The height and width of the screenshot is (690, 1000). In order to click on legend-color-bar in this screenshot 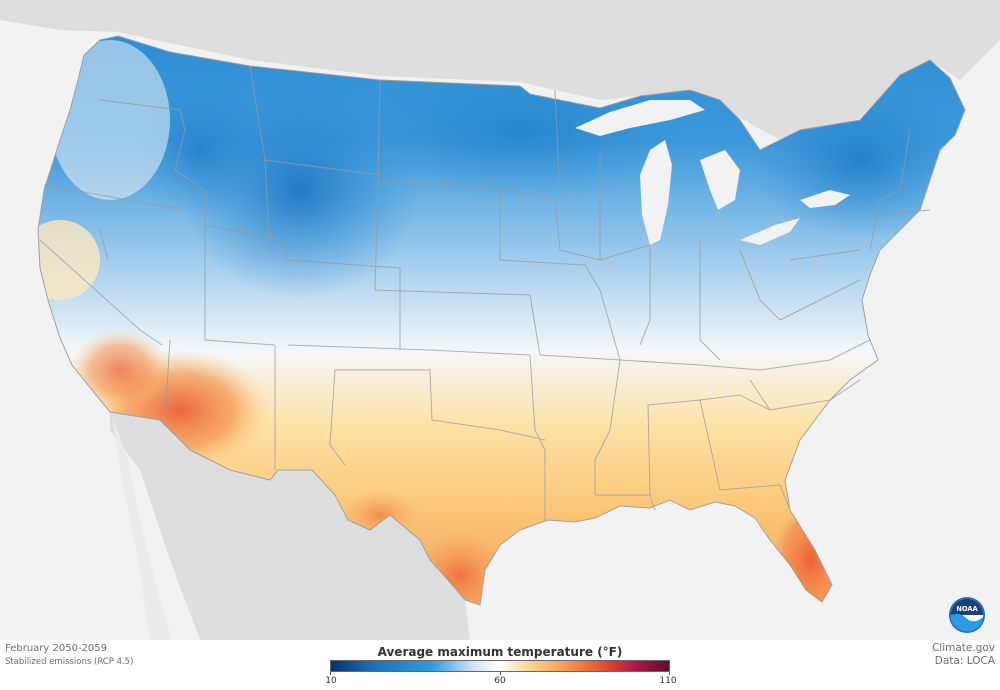, I will do `click(500, 666)`.